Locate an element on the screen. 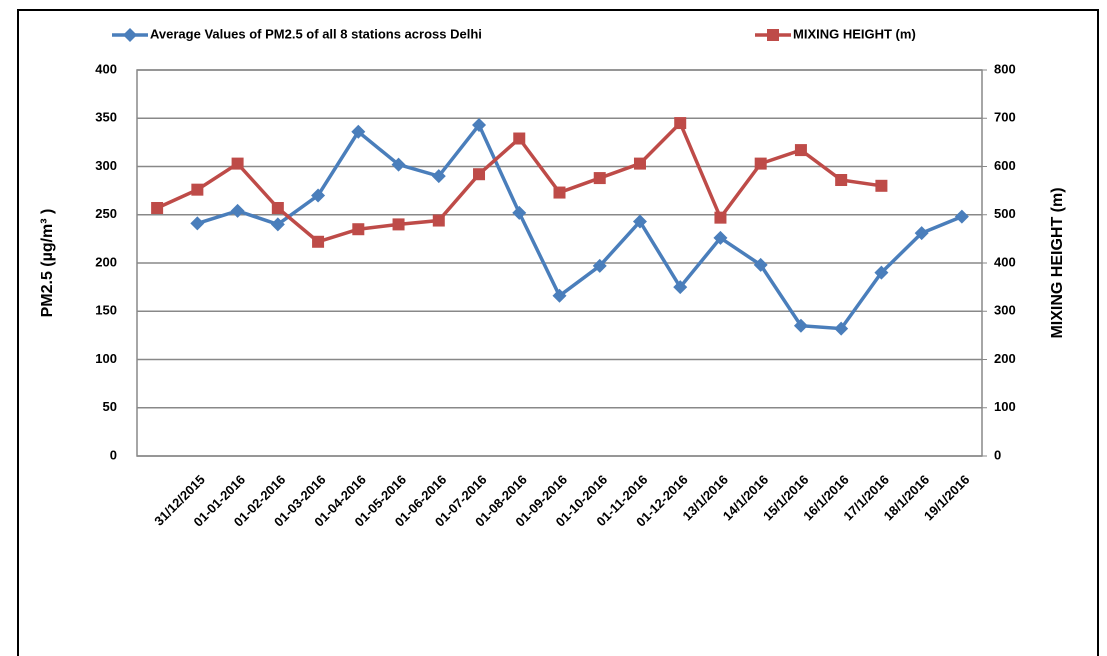 The height and width of the screenshot is (656, 1107). y2-tick-label: 800 is located at coordinates (1005, 68).